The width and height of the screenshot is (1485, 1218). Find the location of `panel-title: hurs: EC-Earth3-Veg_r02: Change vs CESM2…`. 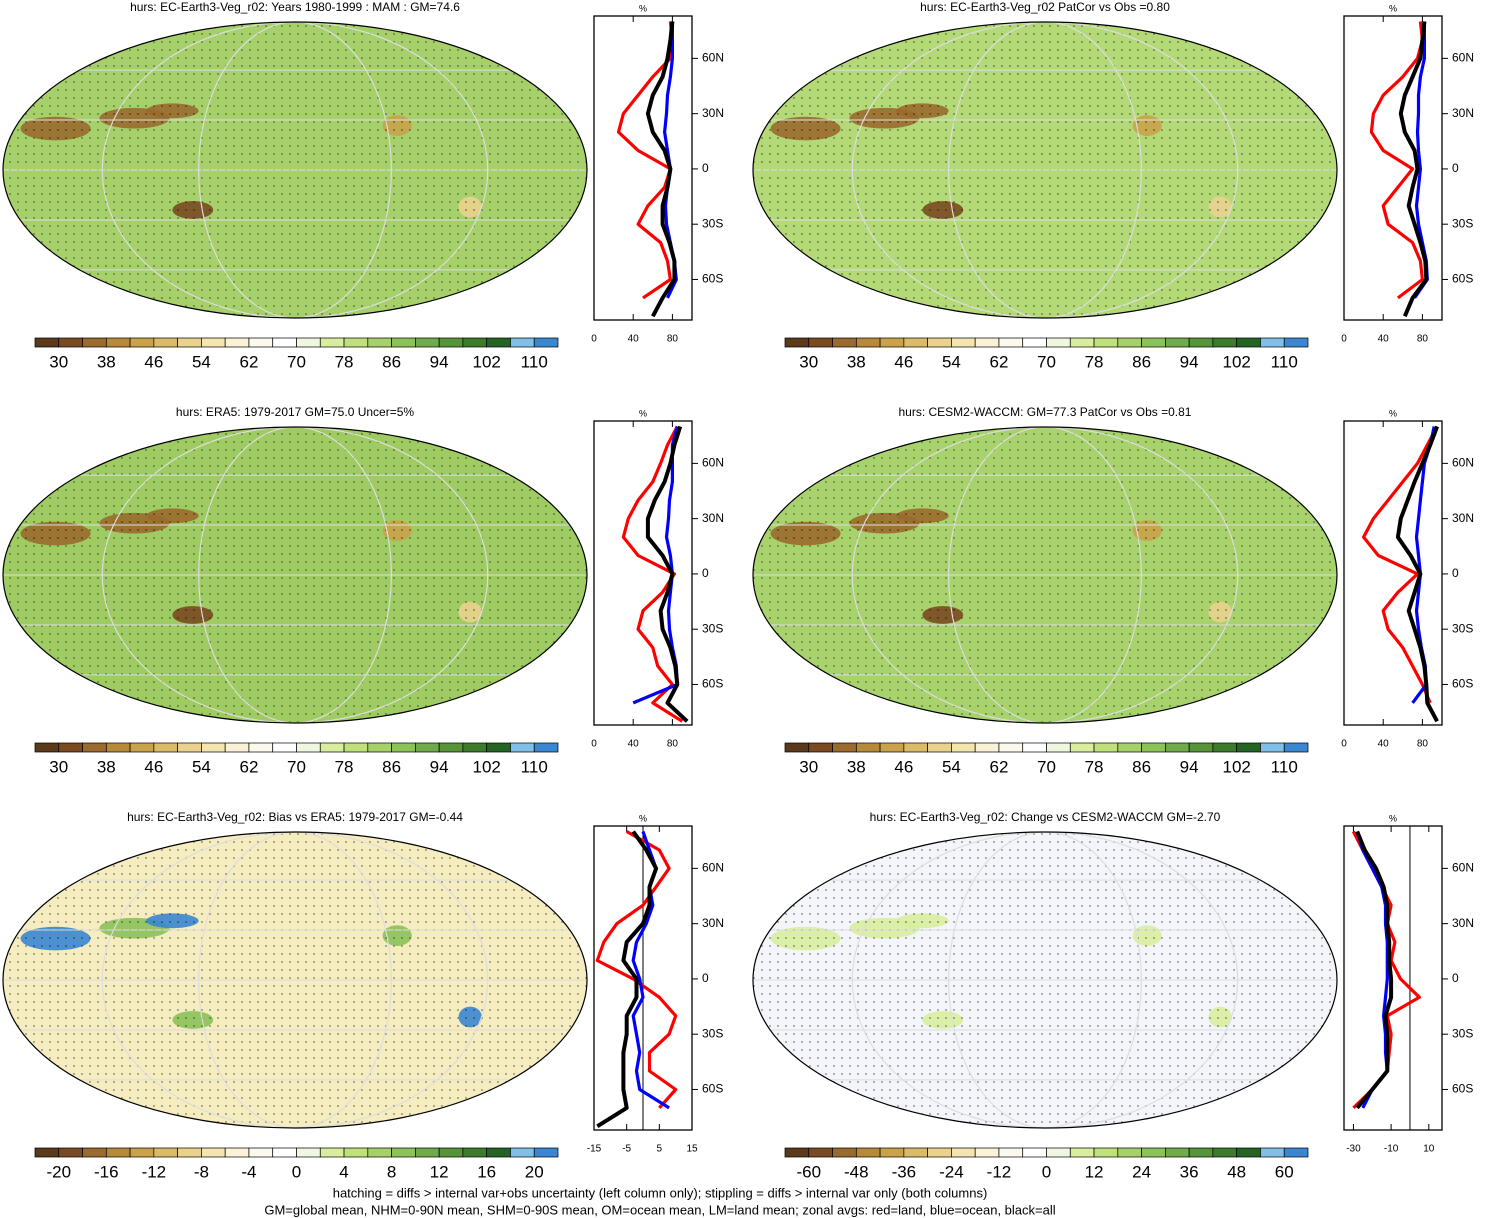

panel-title: hurs: EC-Earth3-Veg_r02: Change vs CESM2… is located at coordinates (1045, 817).